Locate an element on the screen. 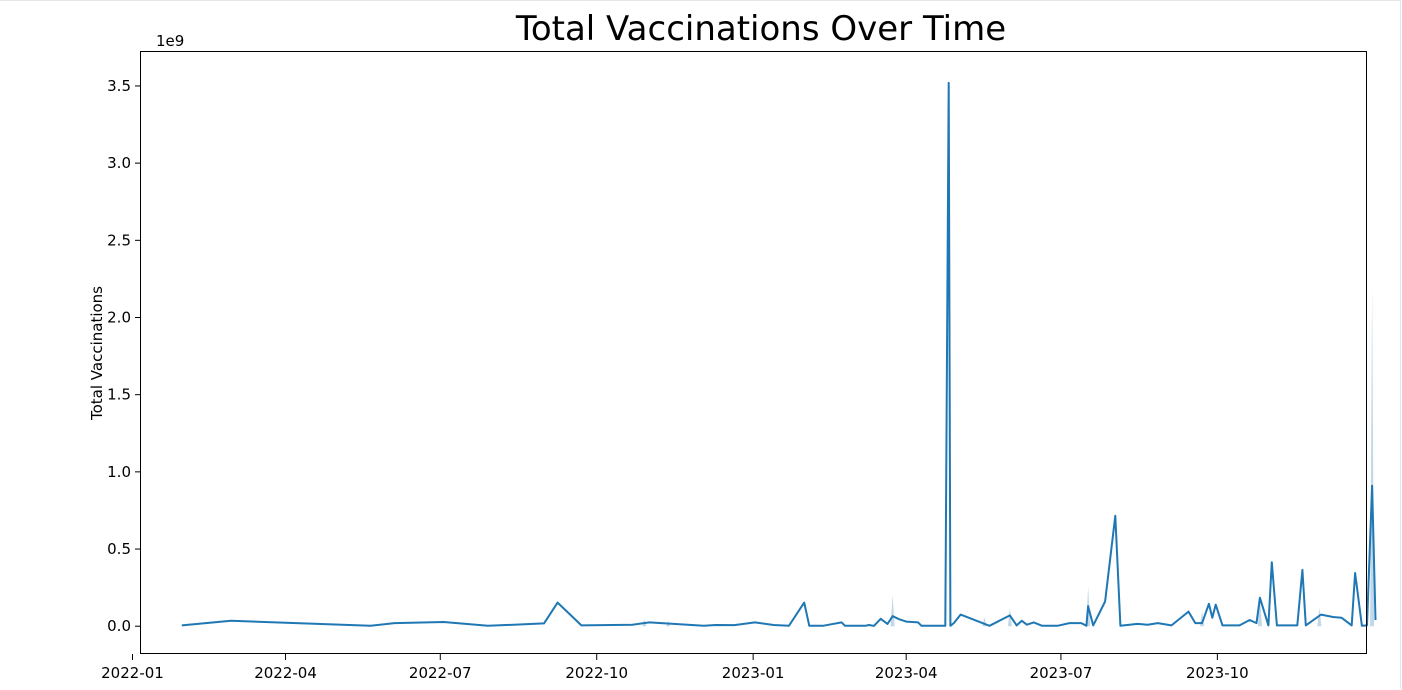 The image size is (1402, 690). x-tick-label: 2022-04 is located at coordinates (285, 673).